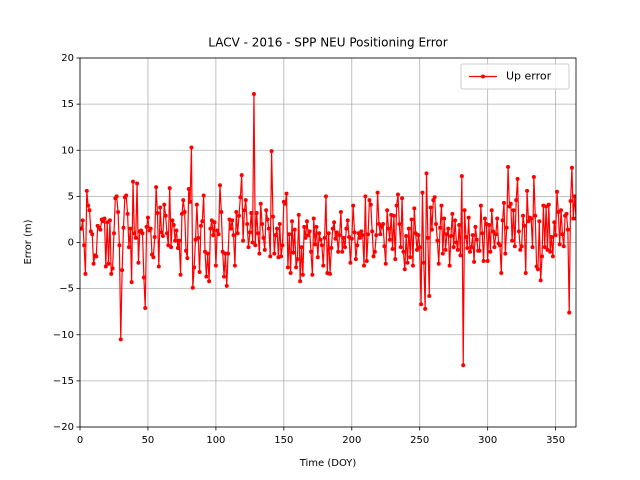  Describe the element at coordinates (529, 76) in the screenshot. I see `legend-label: Up error` at that location.